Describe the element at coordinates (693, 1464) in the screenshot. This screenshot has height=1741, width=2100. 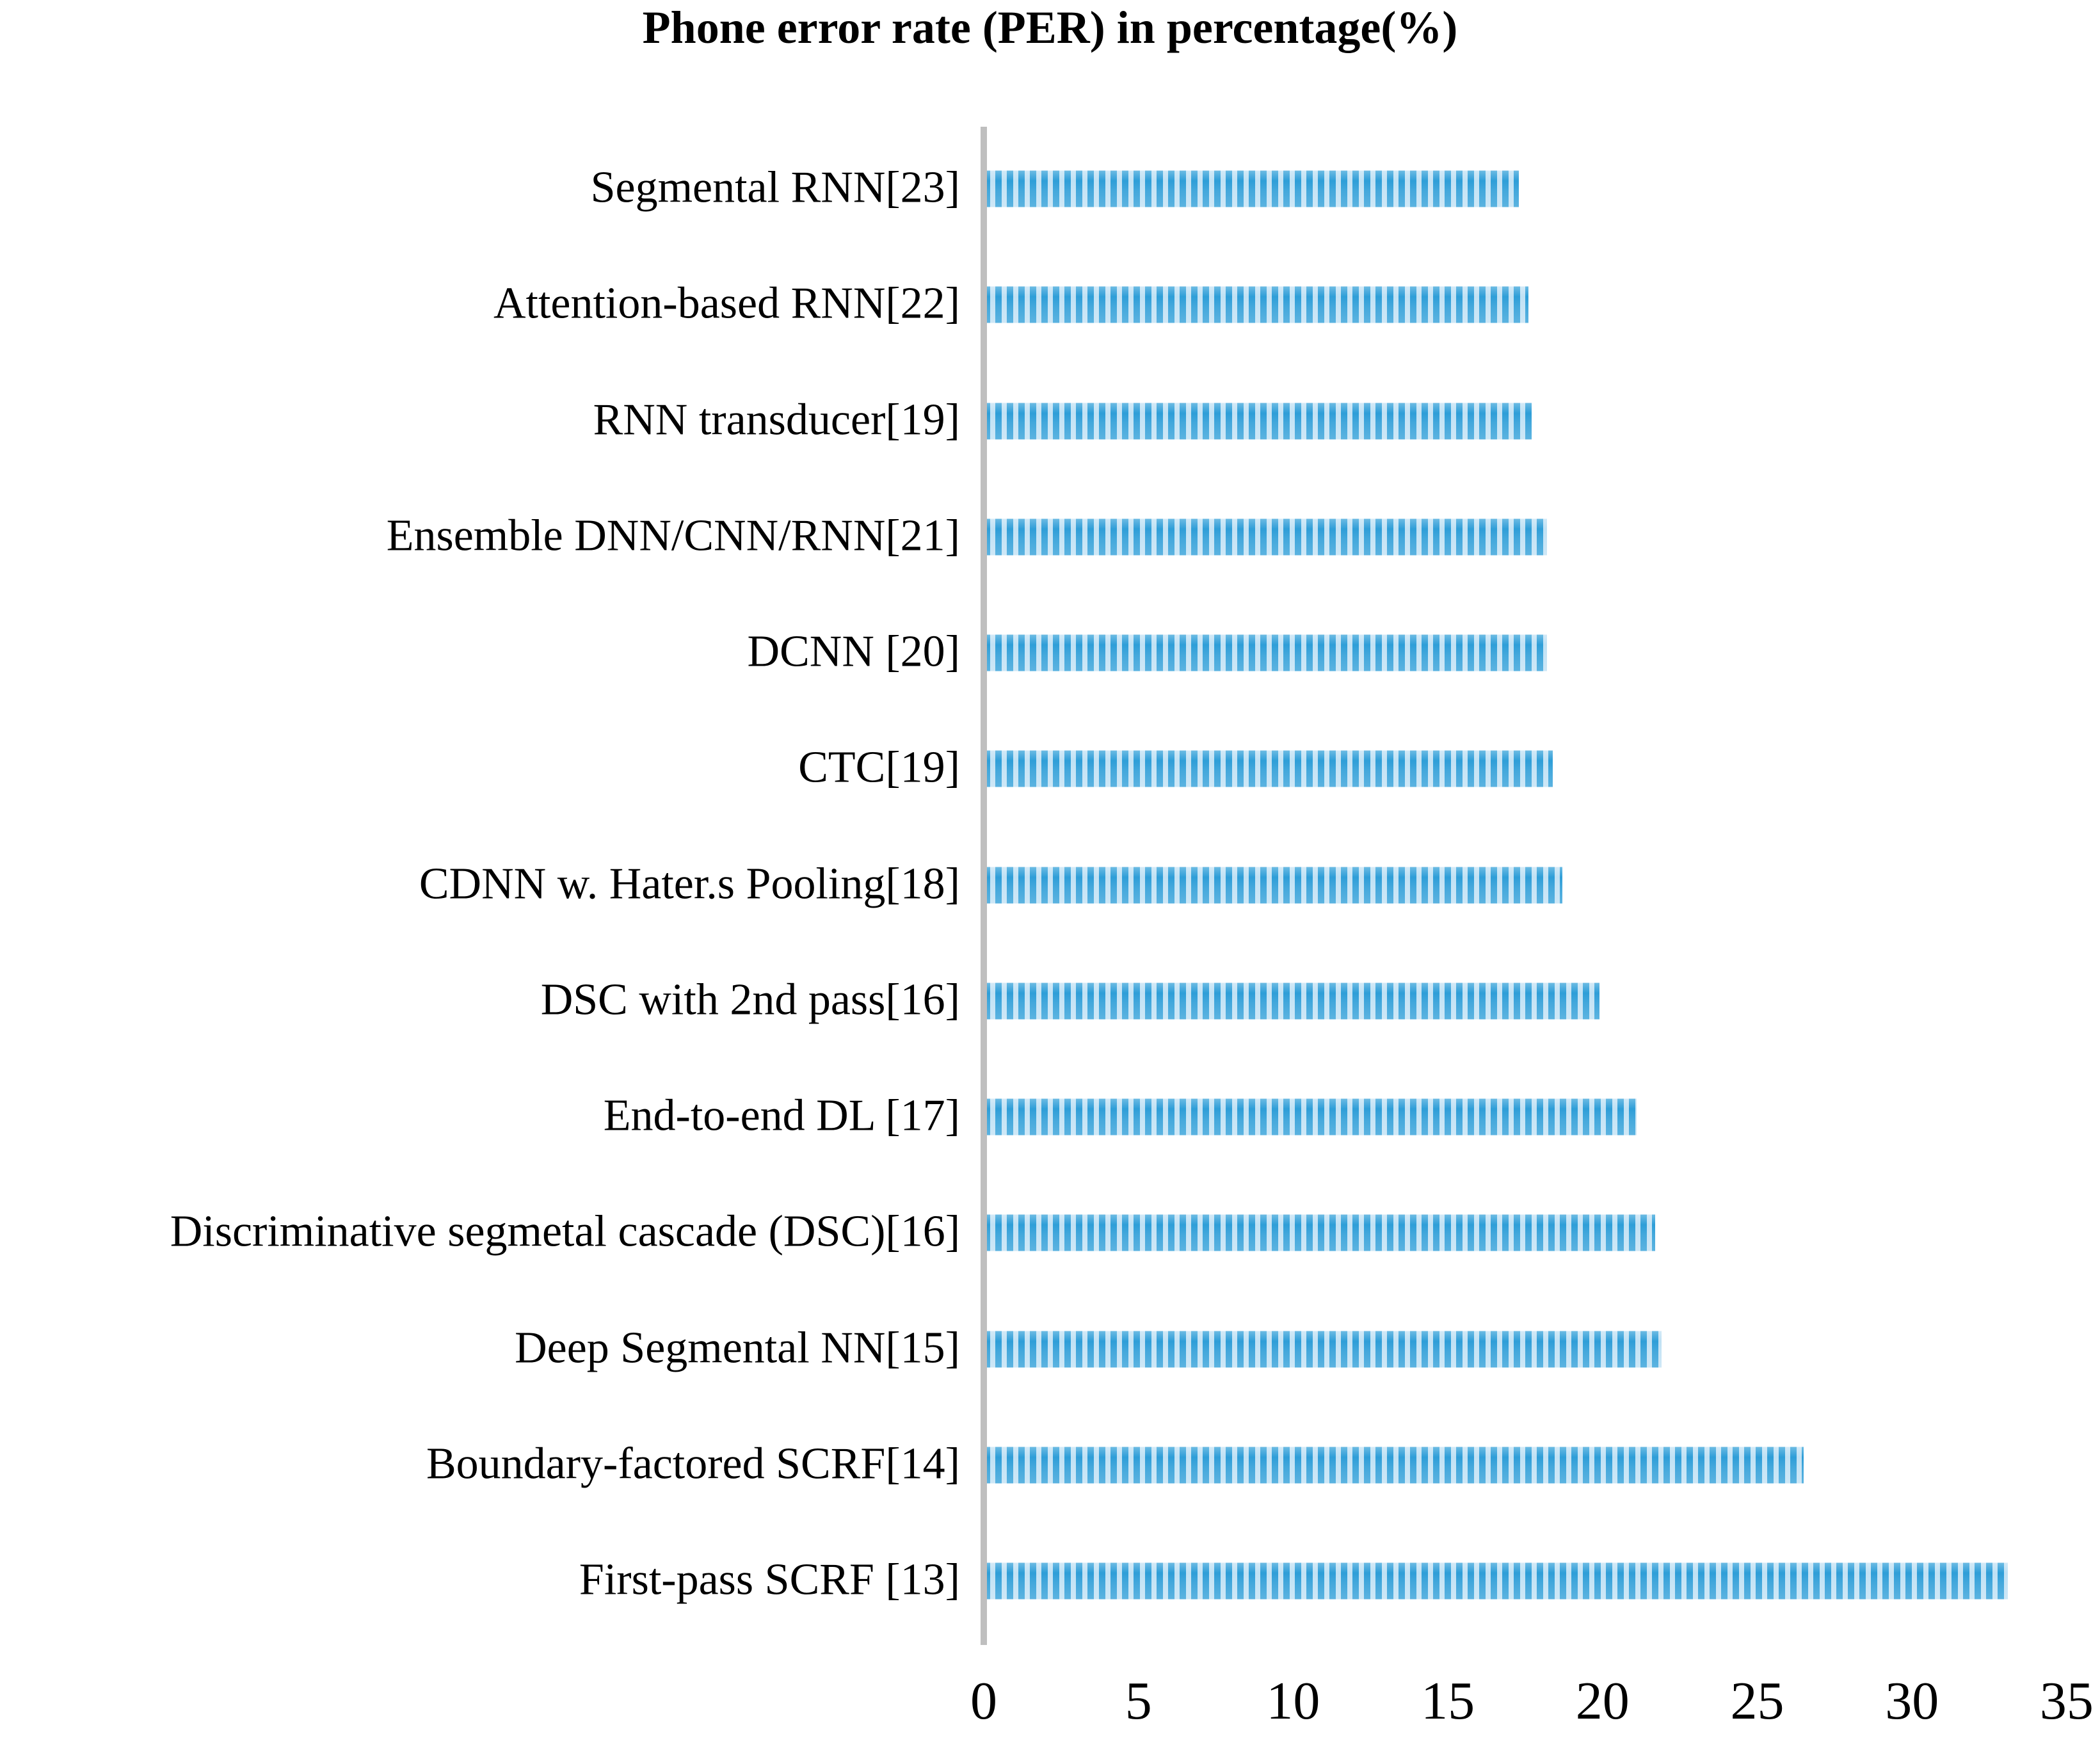
I see `category-label: Boundary-factored SCRF[14]` at that location.